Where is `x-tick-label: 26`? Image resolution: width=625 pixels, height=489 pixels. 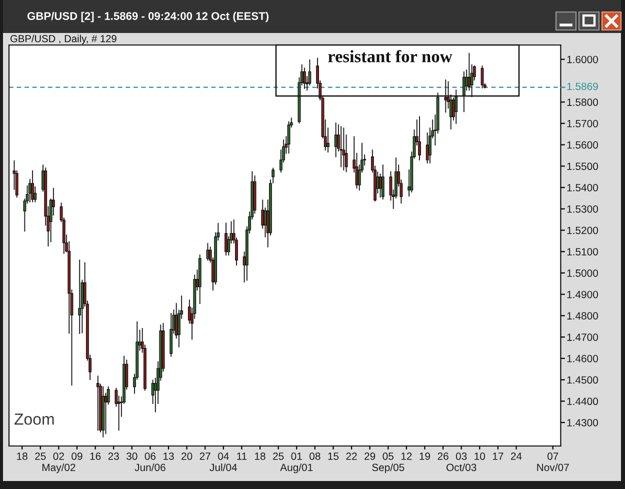
x-tick-label: 26 is located at coordinates (443, 456).